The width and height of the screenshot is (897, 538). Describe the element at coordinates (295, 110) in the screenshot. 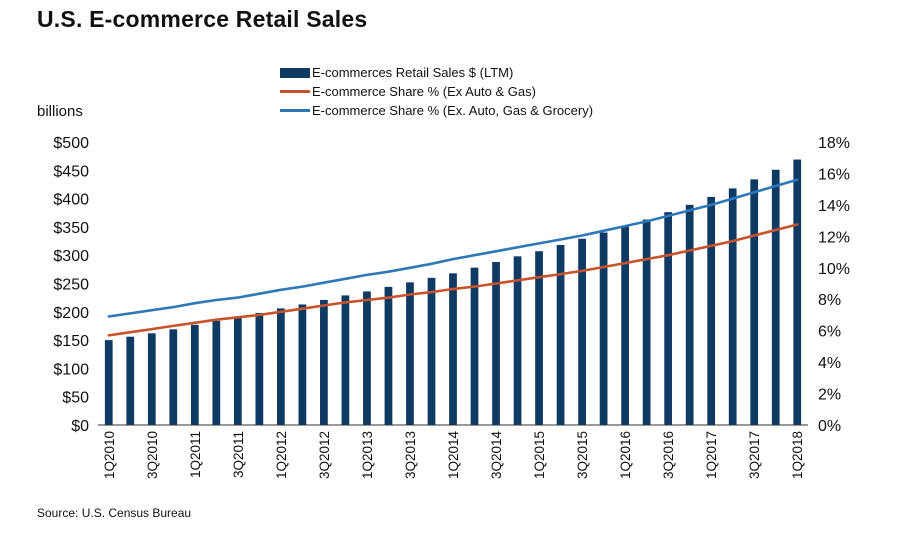

I see `legend-swatch-share-grocery` at that location.